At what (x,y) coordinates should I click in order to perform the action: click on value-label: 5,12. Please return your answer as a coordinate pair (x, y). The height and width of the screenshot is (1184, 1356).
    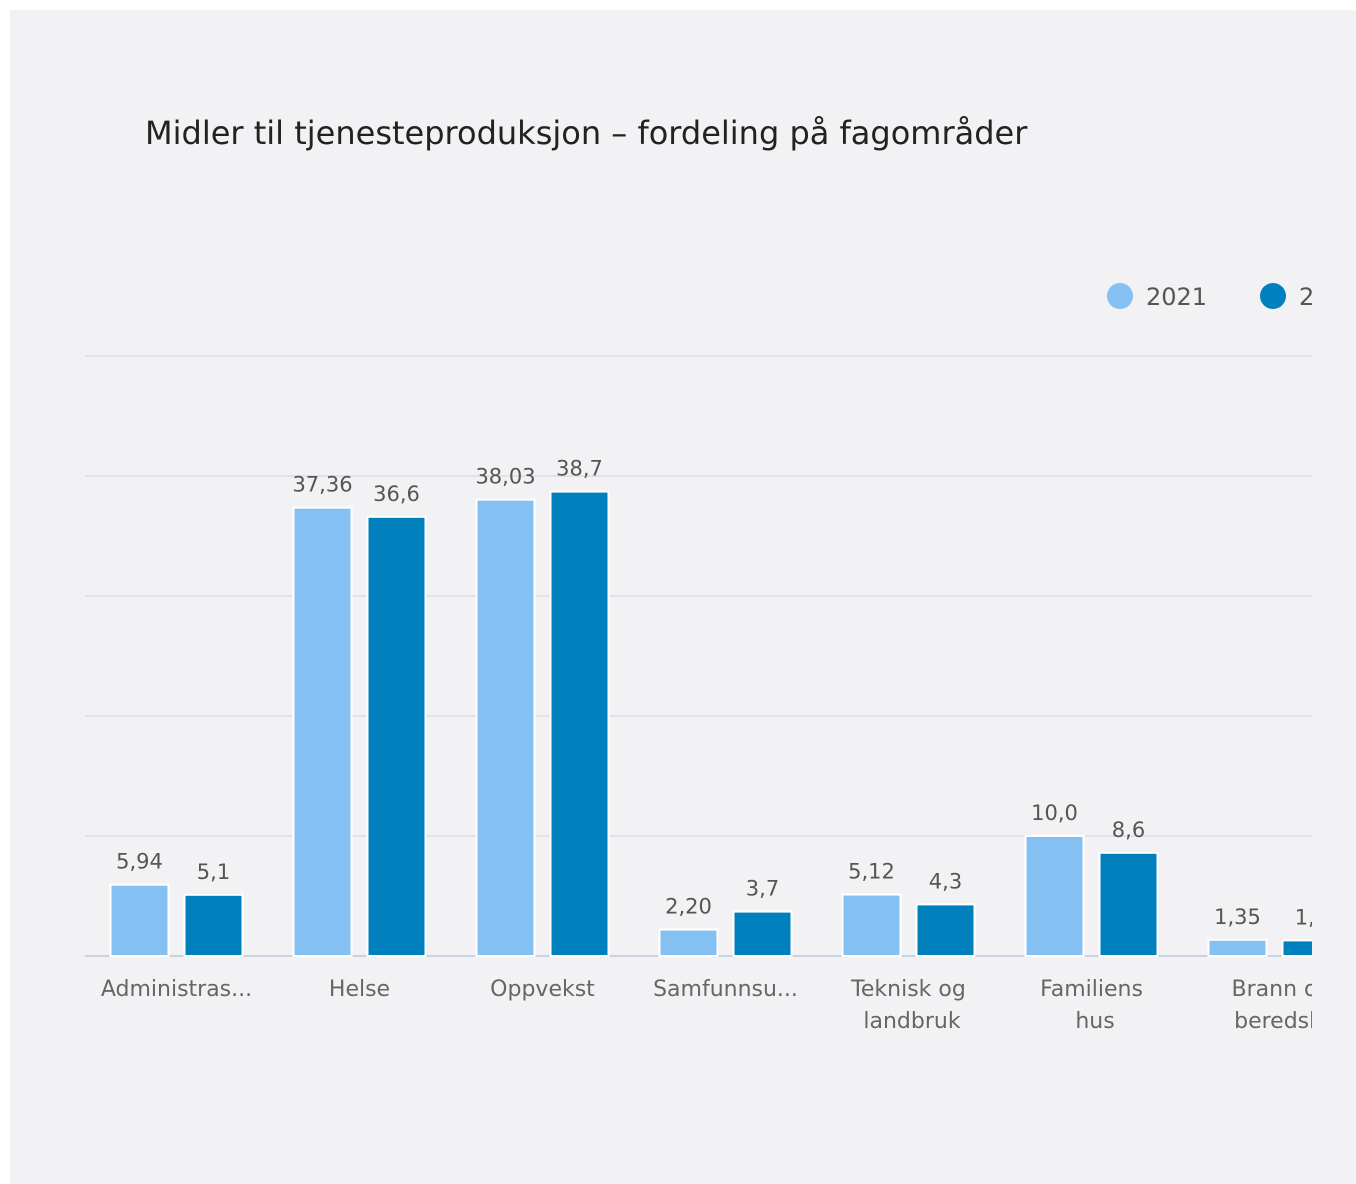
    Looking at the image, I should click on (871, 872).